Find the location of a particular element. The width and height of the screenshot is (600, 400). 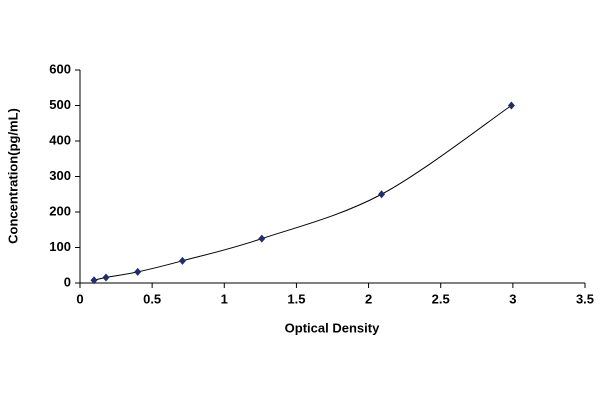

x-tick-label: 1 is located at coordinates (224, 298).